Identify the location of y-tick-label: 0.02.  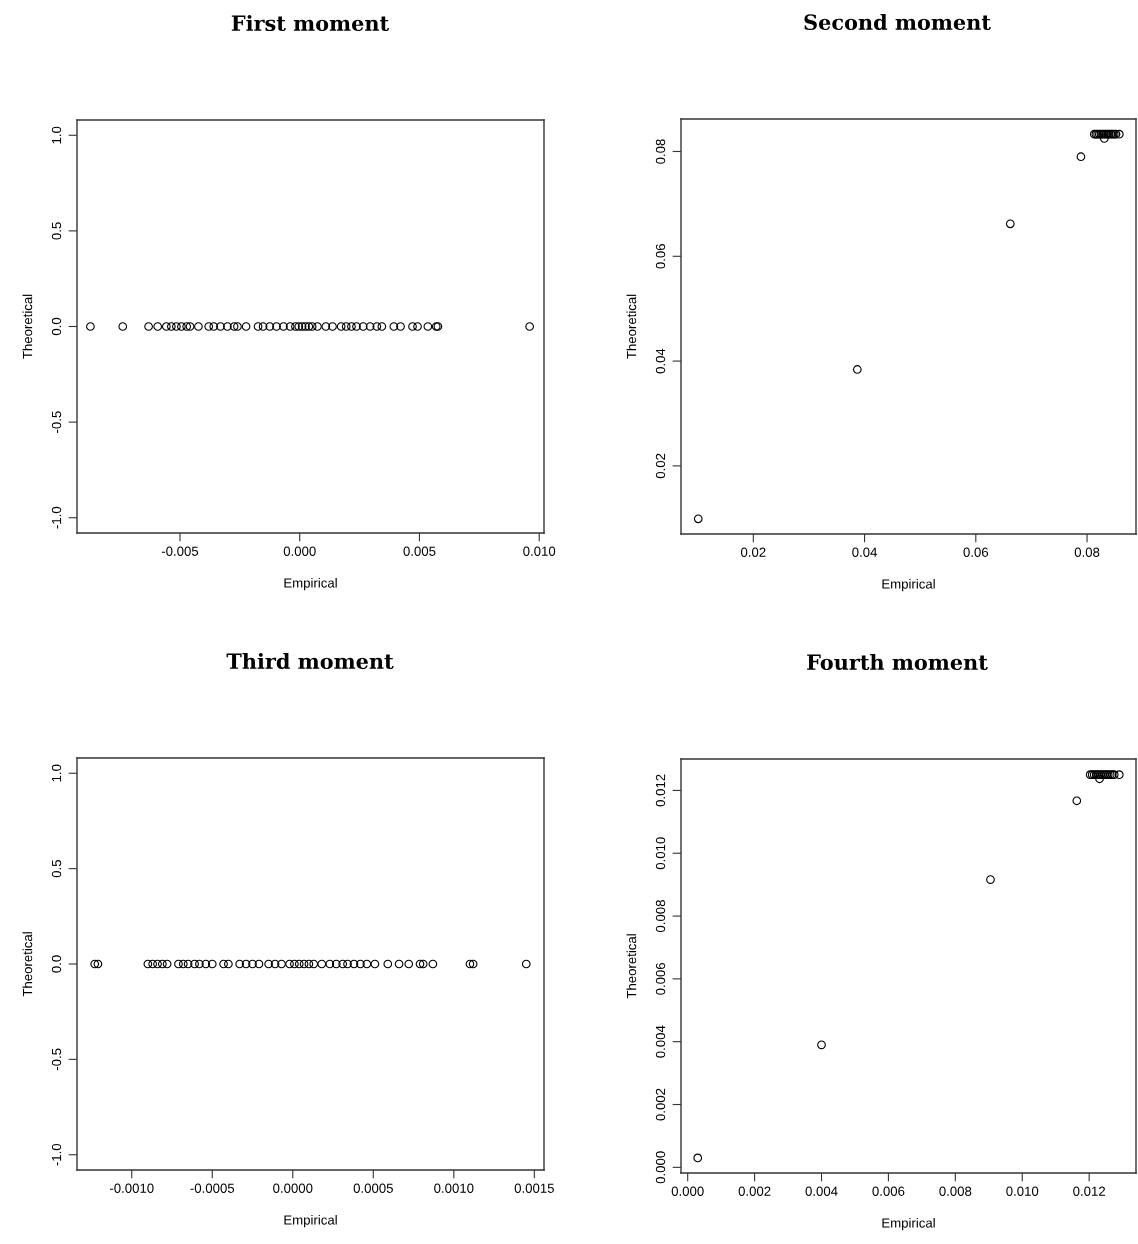
(660, 466).